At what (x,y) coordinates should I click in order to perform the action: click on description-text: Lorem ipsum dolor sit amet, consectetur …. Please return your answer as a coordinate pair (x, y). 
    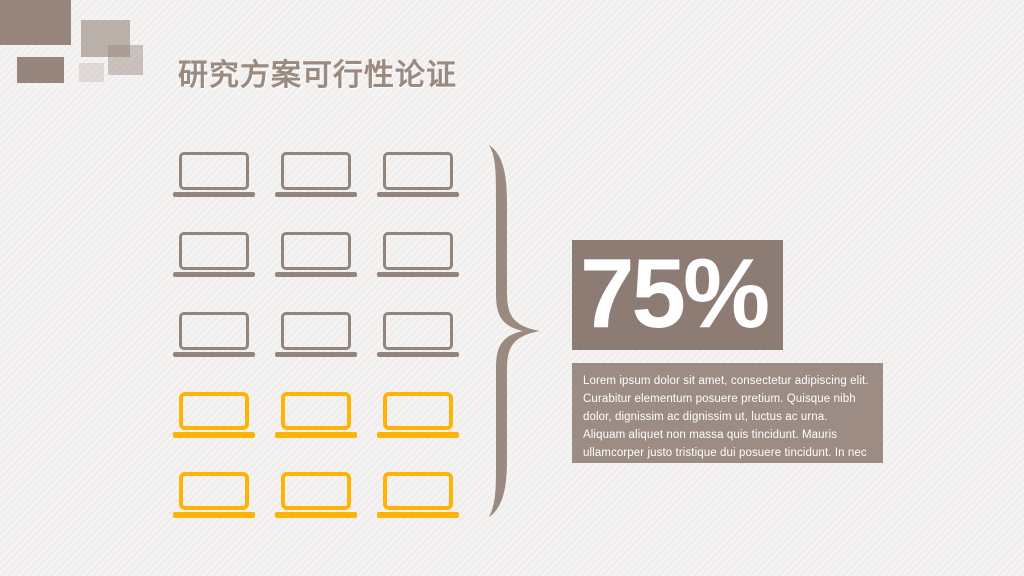
    Looking at the image, I should click on (726, 417).